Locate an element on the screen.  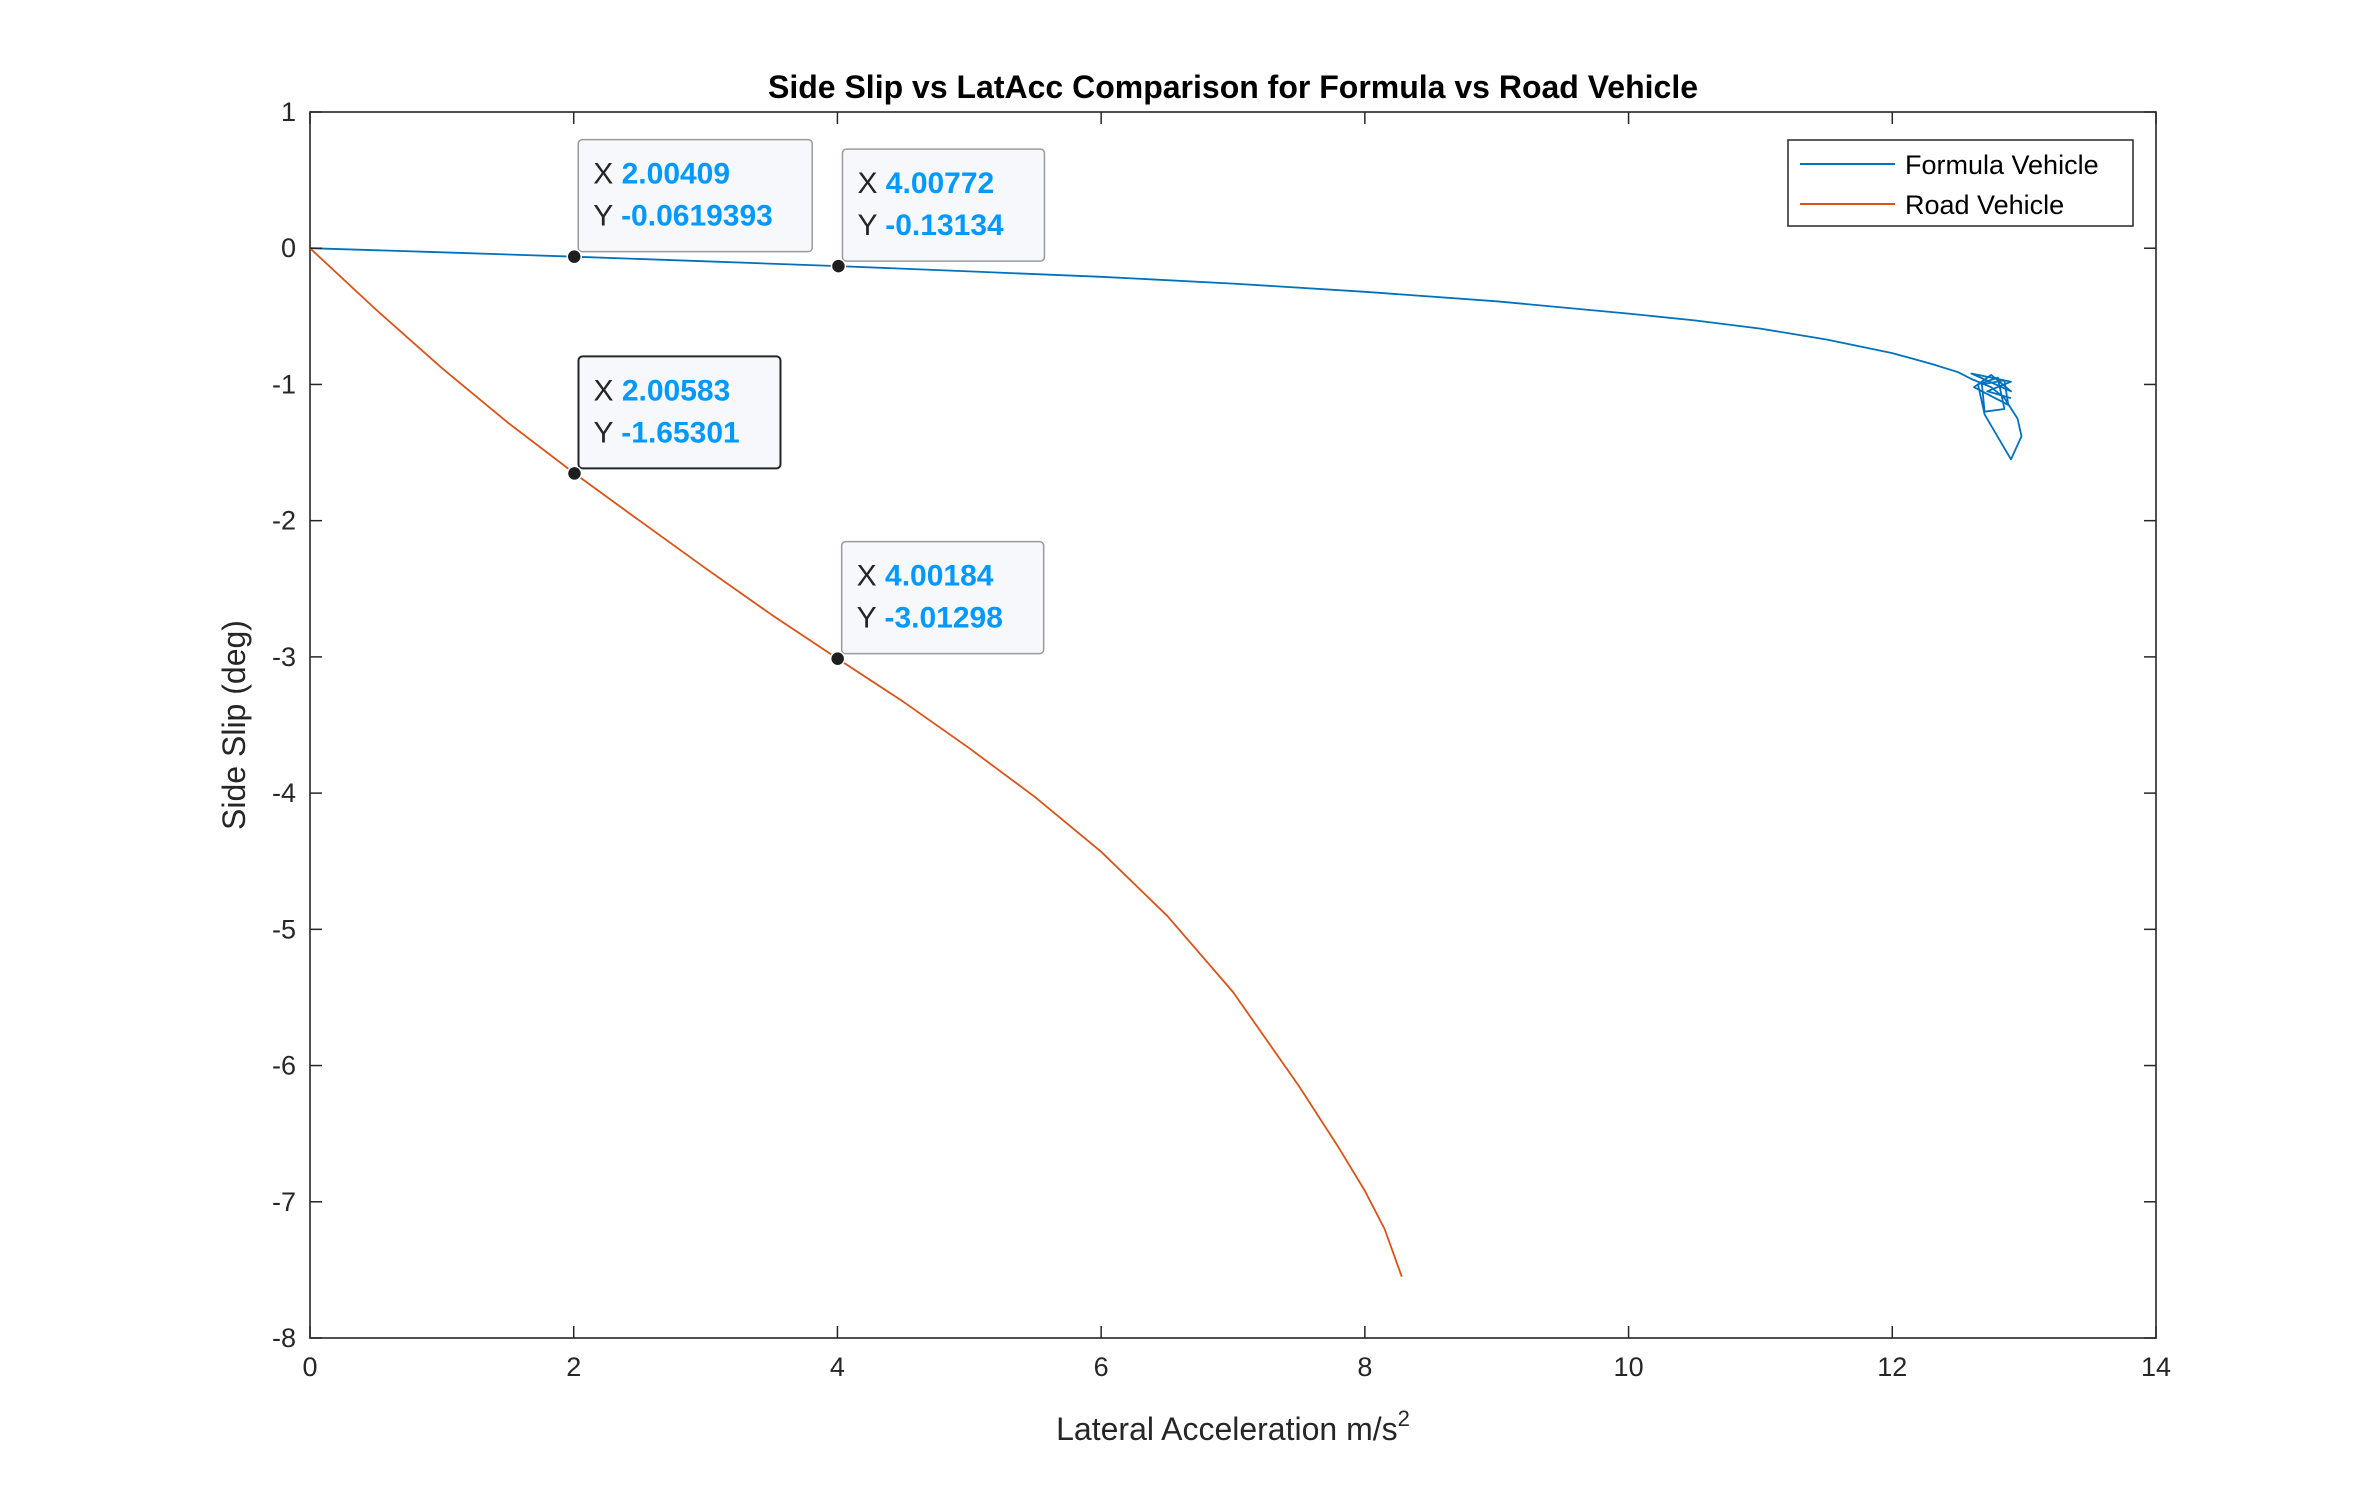
legend-box is located at coordinates (1960, 183).